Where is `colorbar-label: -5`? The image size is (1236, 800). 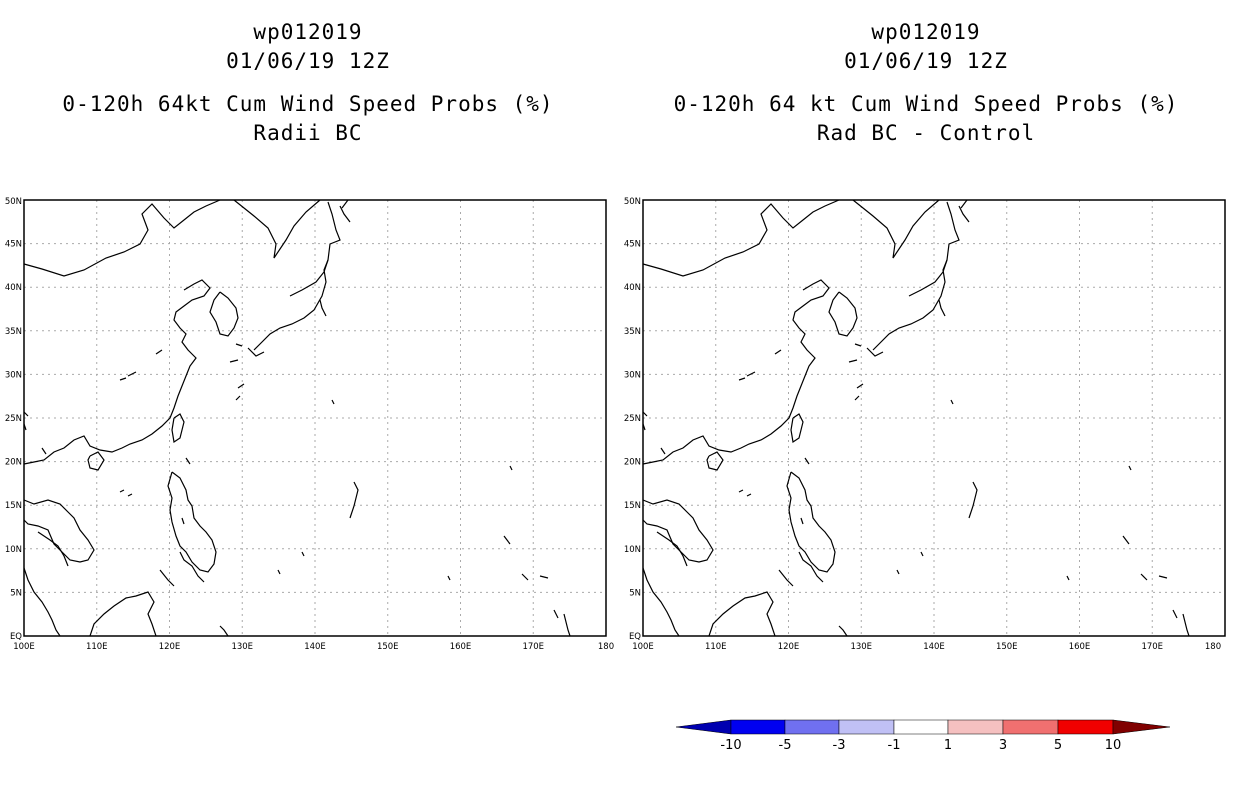
colorbar-label: -5 is located at coordinates (785, 745).